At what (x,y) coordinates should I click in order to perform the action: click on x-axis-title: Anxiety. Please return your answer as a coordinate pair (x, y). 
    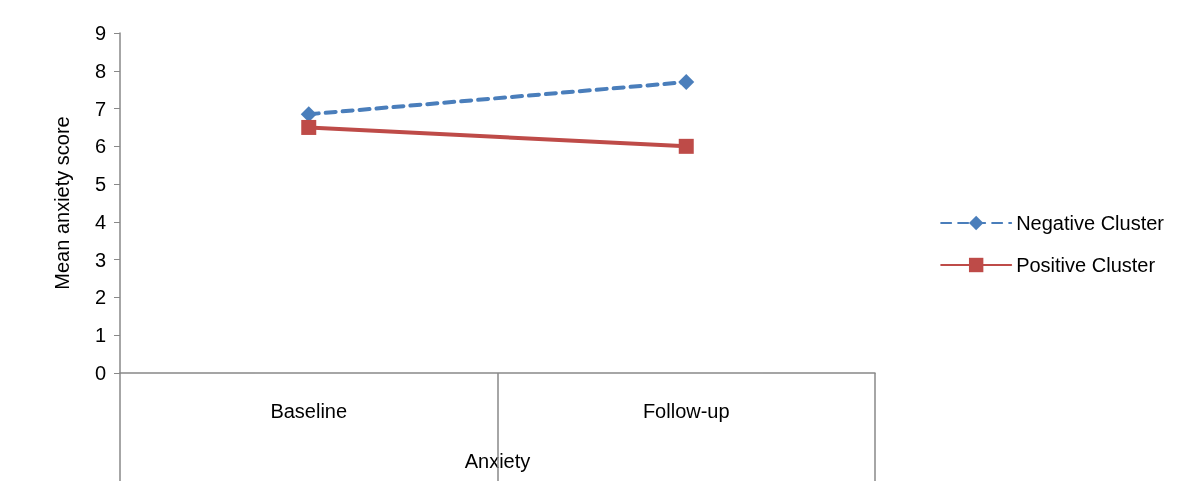
    Looking at the image, I should click on (497, 461).